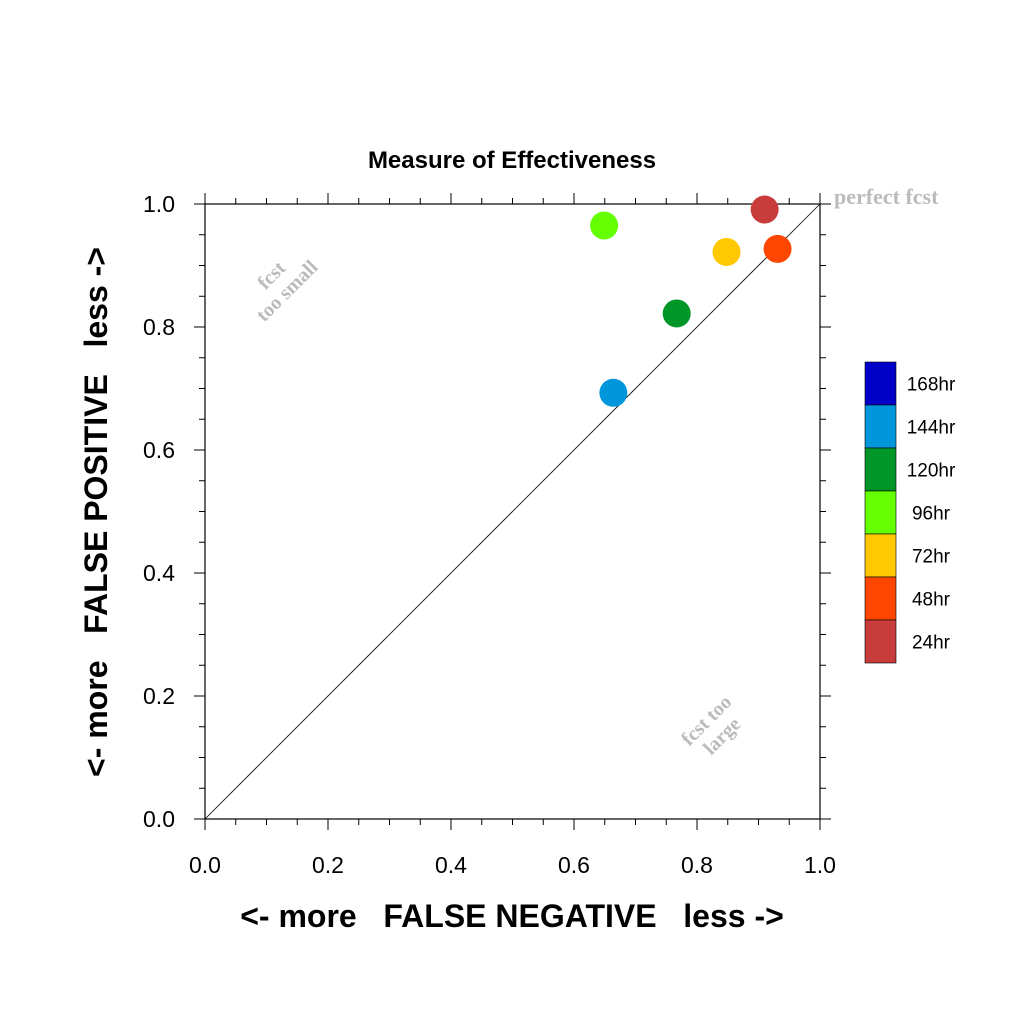 Image resolution: width=1024 pixels, height=1024 pixels. Describe the element at coordinates (880, 383) in the screenshot. I see `legend-swatch-168hr` at that location.